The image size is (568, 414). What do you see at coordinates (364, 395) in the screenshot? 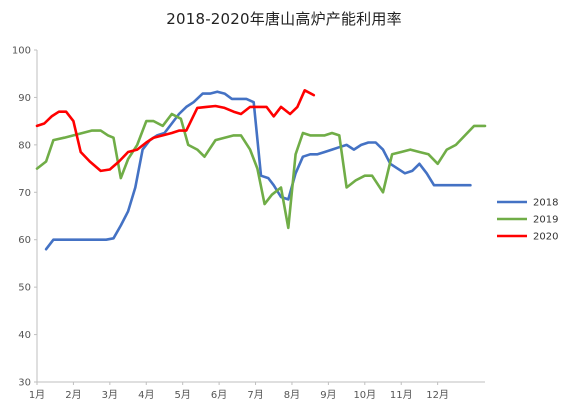
I see `x-tick-label: 10月` at bounding box center [364, 395].